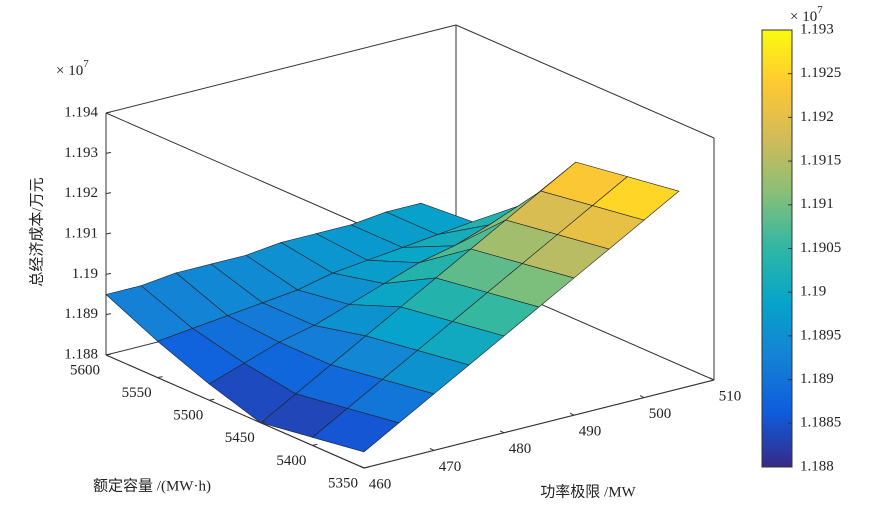 This screenshot has height=514, width=876. Describe the element at coordinates (660, 414) in the screenshot. I see `x-tick-label: 500` at that location.